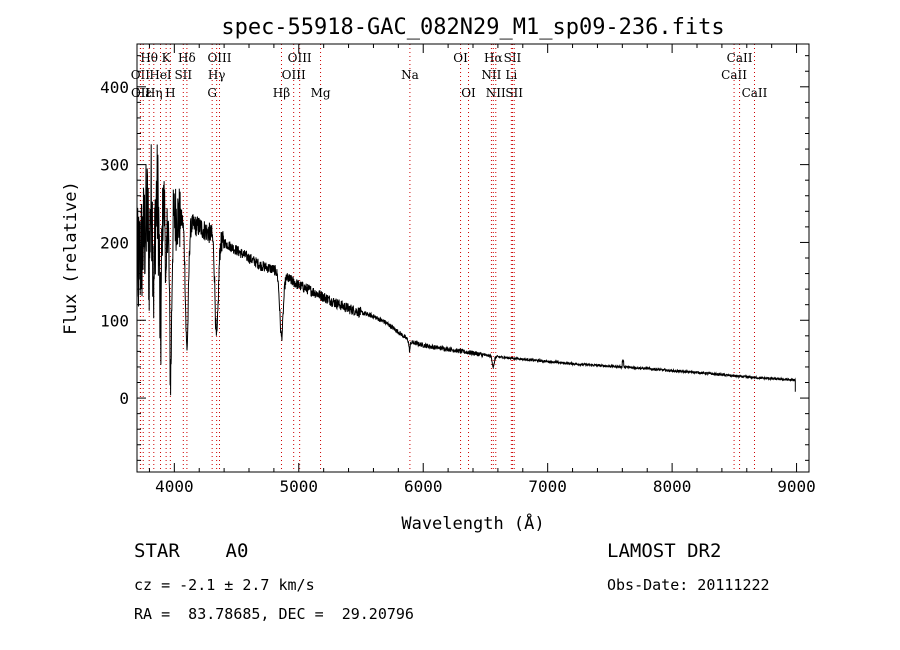 The width and height of the screenshot is (900, 650). Describe the element at coordinates (114, 320) in the screenshot. I see `y-tick-label: 100` at that location.